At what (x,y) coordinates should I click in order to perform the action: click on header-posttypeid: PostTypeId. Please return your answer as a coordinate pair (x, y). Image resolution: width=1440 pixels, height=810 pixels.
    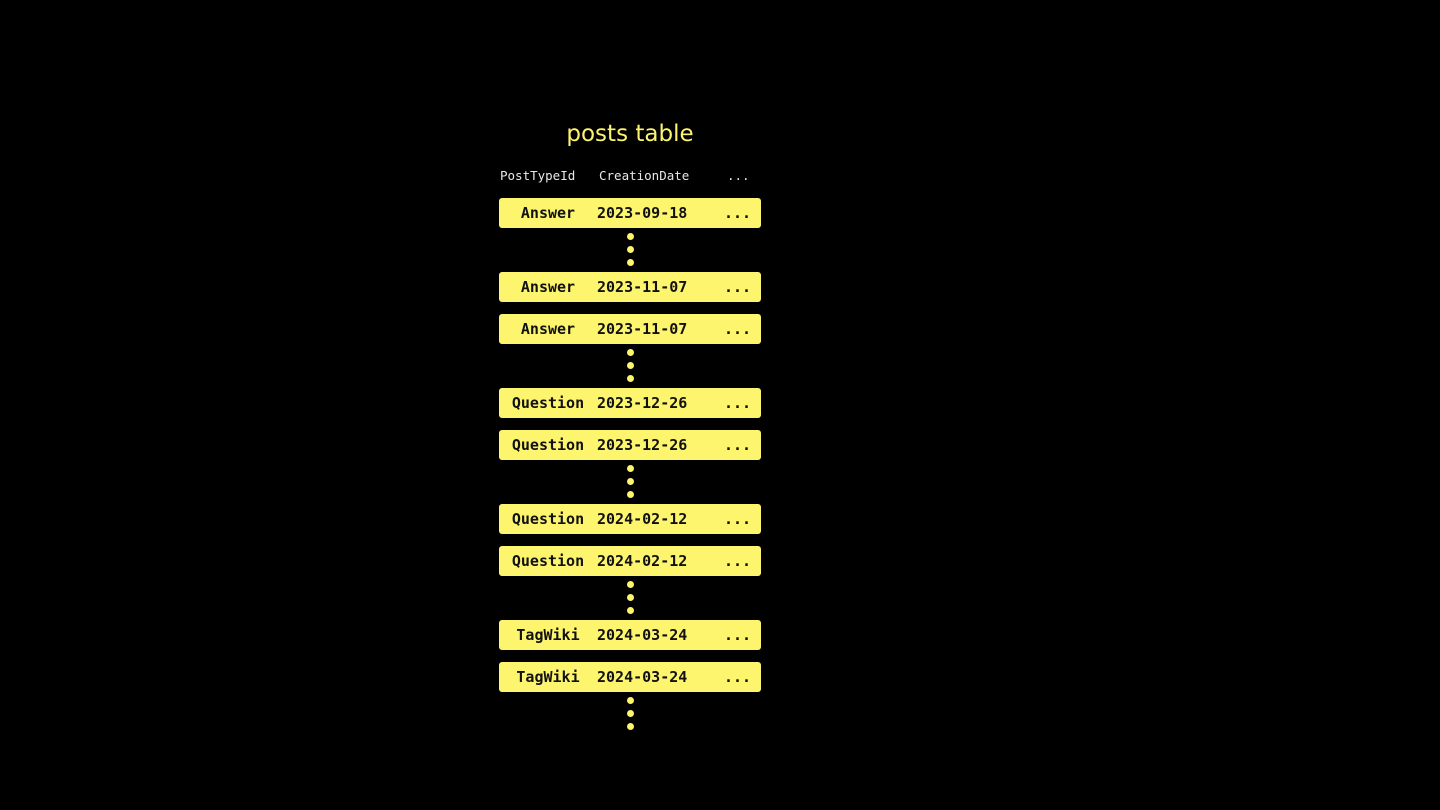
    Looking at the image, I should click on (538, 175).